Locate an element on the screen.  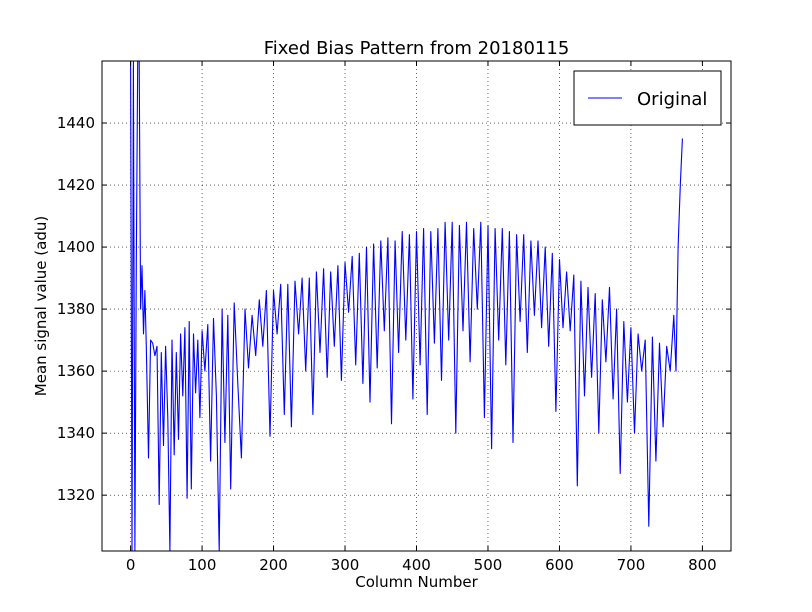
x-tick-label: 400 is located at coordinates (416, 565).